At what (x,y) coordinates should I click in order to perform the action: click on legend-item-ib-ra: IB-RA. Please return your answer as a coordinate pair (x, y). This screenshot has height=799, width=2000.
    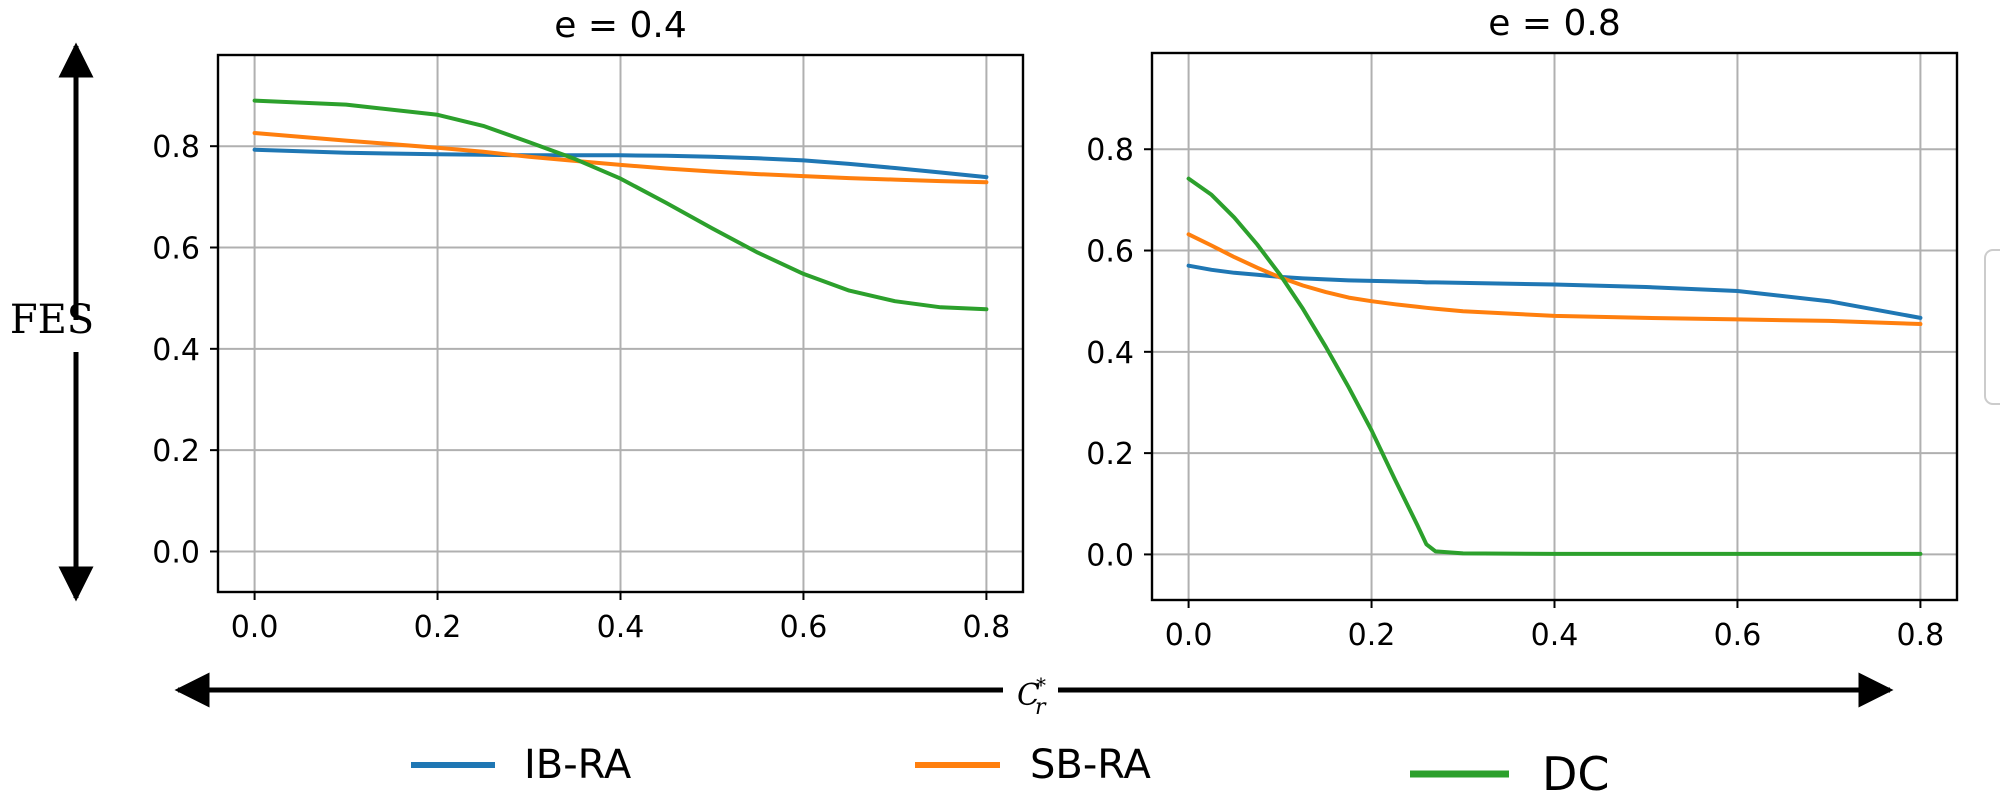
    Looking at the image, I should click on (521, 765).